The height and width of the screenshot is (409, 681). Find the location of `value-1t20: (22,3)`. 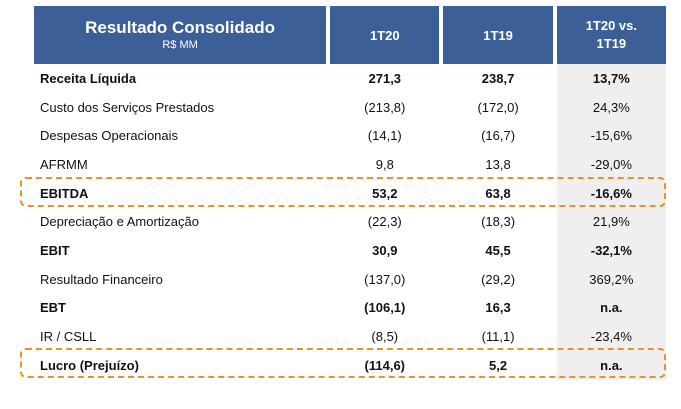

value-1t20: (22,3) is located at coordinates (384, 222).